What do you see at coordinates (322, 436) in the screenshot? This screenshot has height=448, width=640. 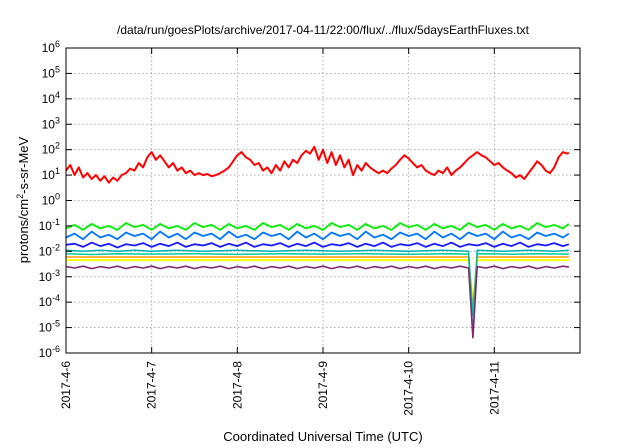 I see `x-axis-title: Coordinated Universal Time (UTC)` at bounding box center [322, 436].